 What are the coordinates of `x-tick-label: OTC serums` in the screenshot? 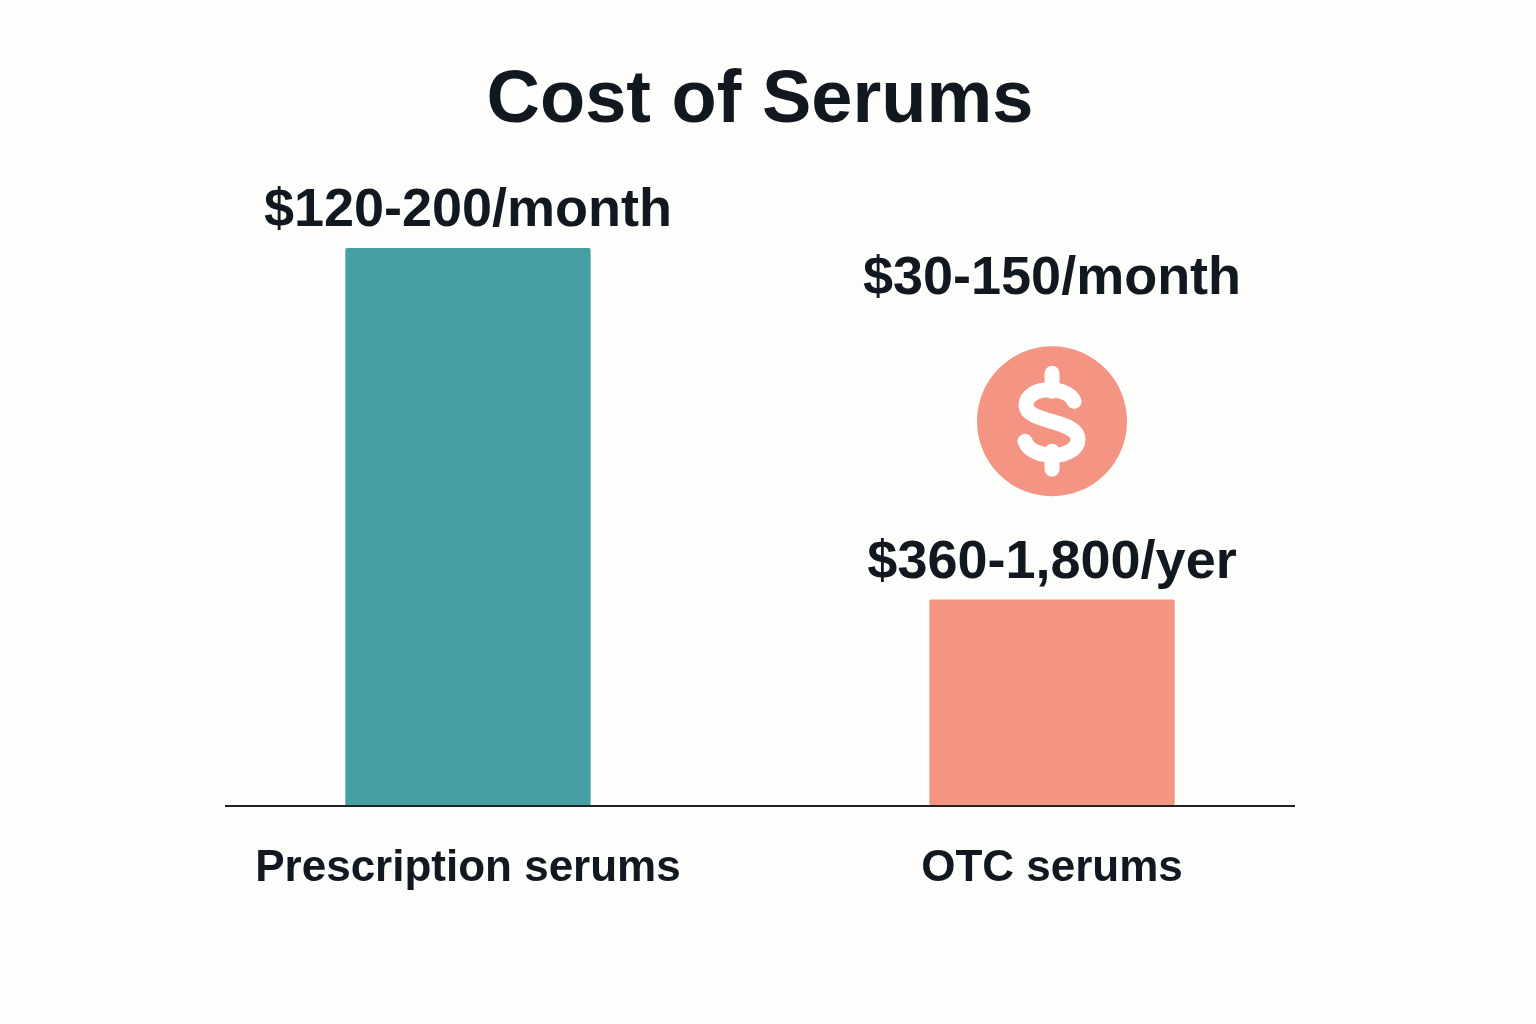 It's located at (1052, 865).